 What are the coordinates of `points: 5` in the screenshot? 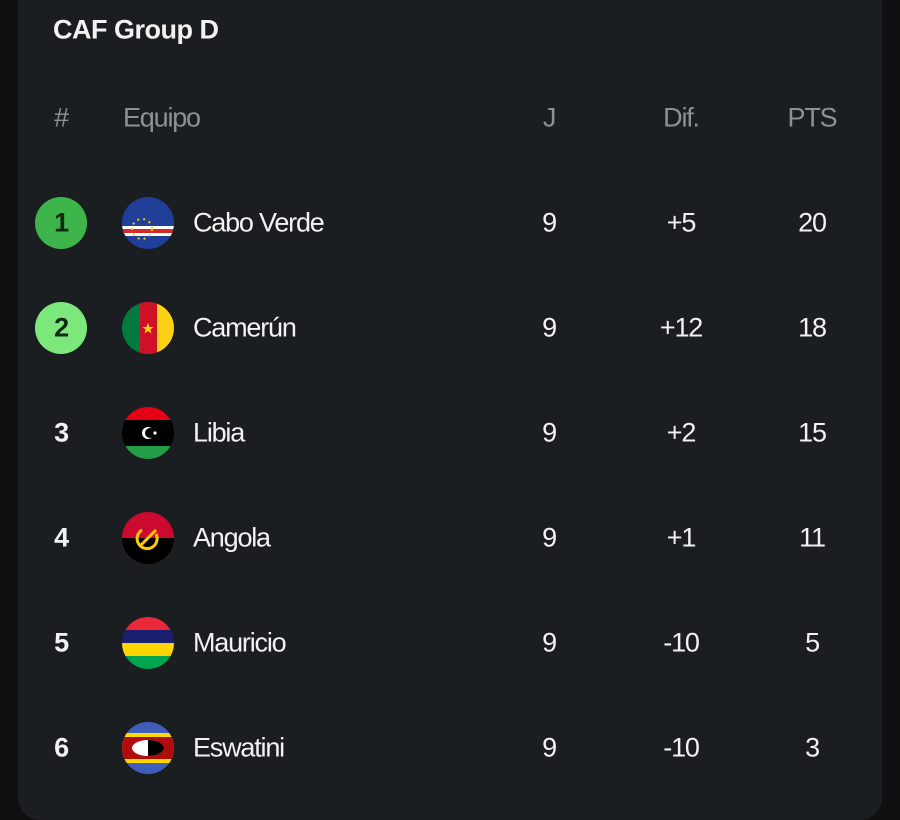 It's located at (812, 642).